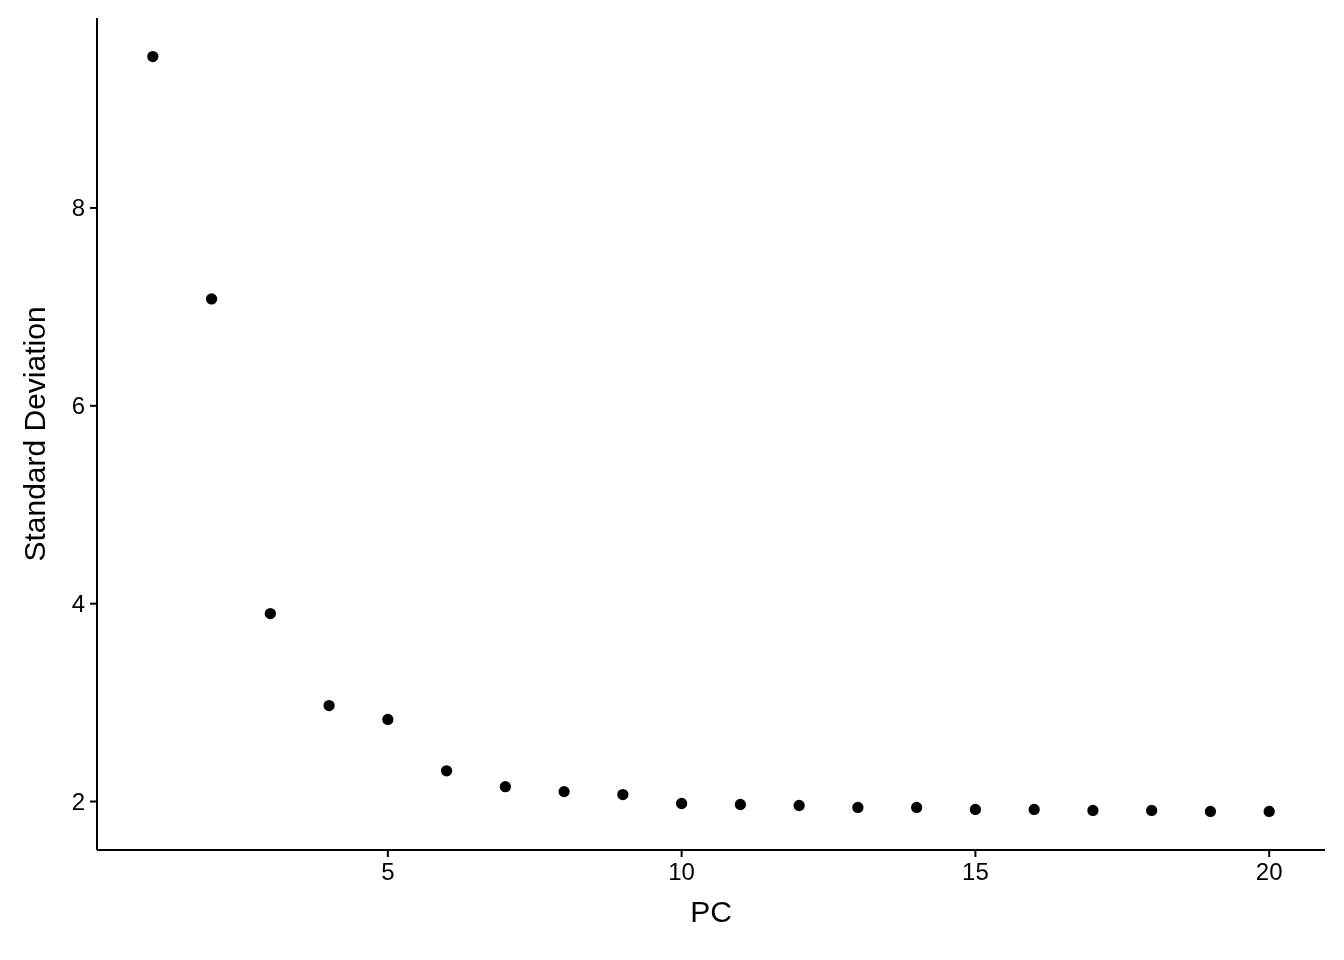  What do you see at coordinates (388, 871) in the screenshot?
I see `x-tick-label: 5` at bounding box center [388, 871].